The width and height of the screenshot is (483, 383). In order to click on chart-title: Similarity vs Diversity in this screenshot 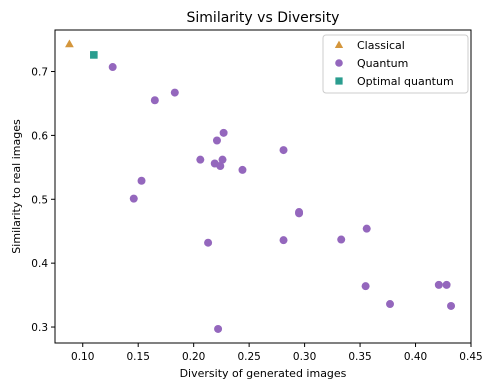, I will do `click(263, 18)`.